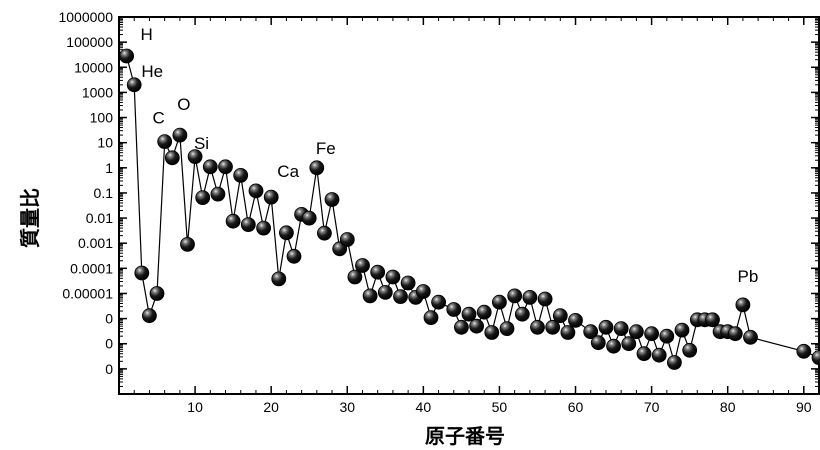 The image size is (820, 450). What do you see at coordinates (99, 218) in the screenshot?
I see `y-tick-label: 0.01` at bounding box center [99, 218].